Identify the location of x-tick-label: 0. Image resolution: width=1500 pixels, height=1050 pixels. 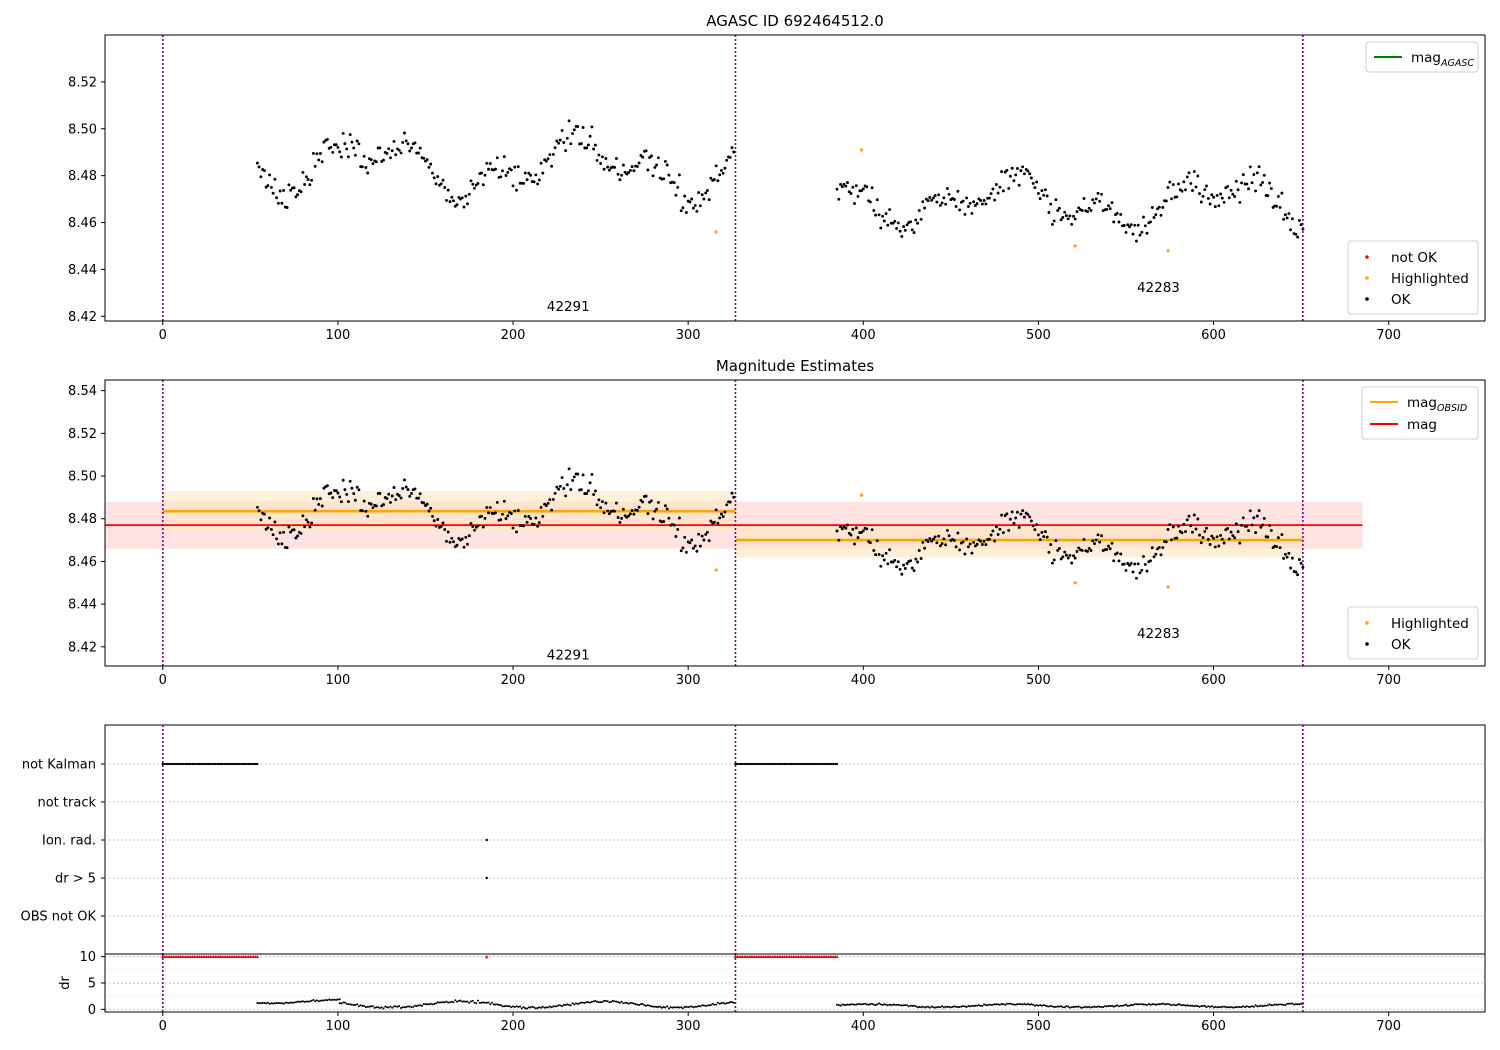
(163, 335).